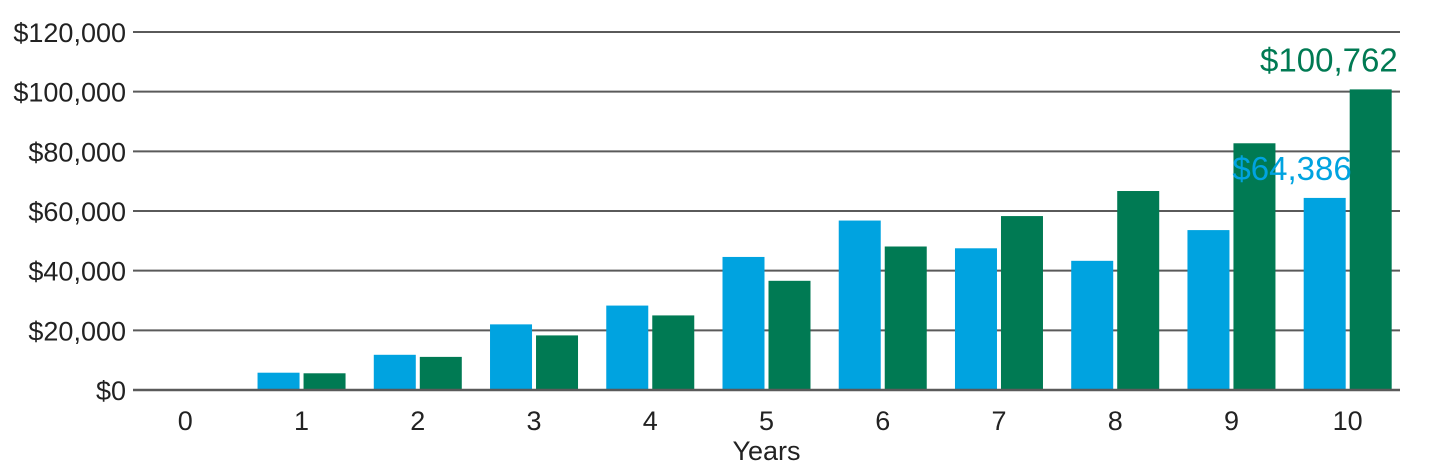  I want to click on data-label-series1: $64,386, so click(1291, 168).